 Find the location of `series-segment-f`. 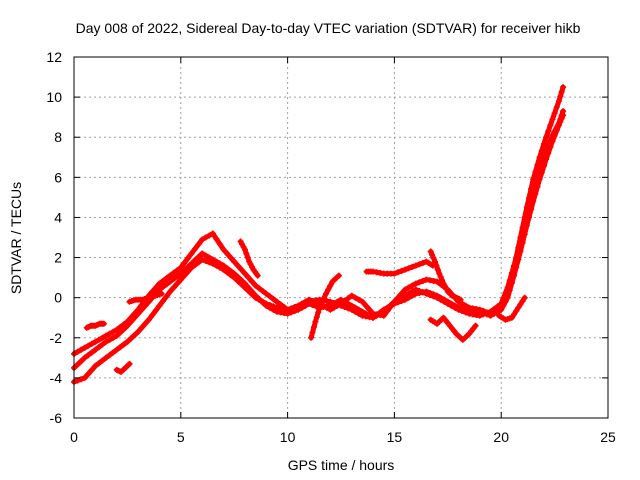

series-segment-f is located at coordinates (399, 267).